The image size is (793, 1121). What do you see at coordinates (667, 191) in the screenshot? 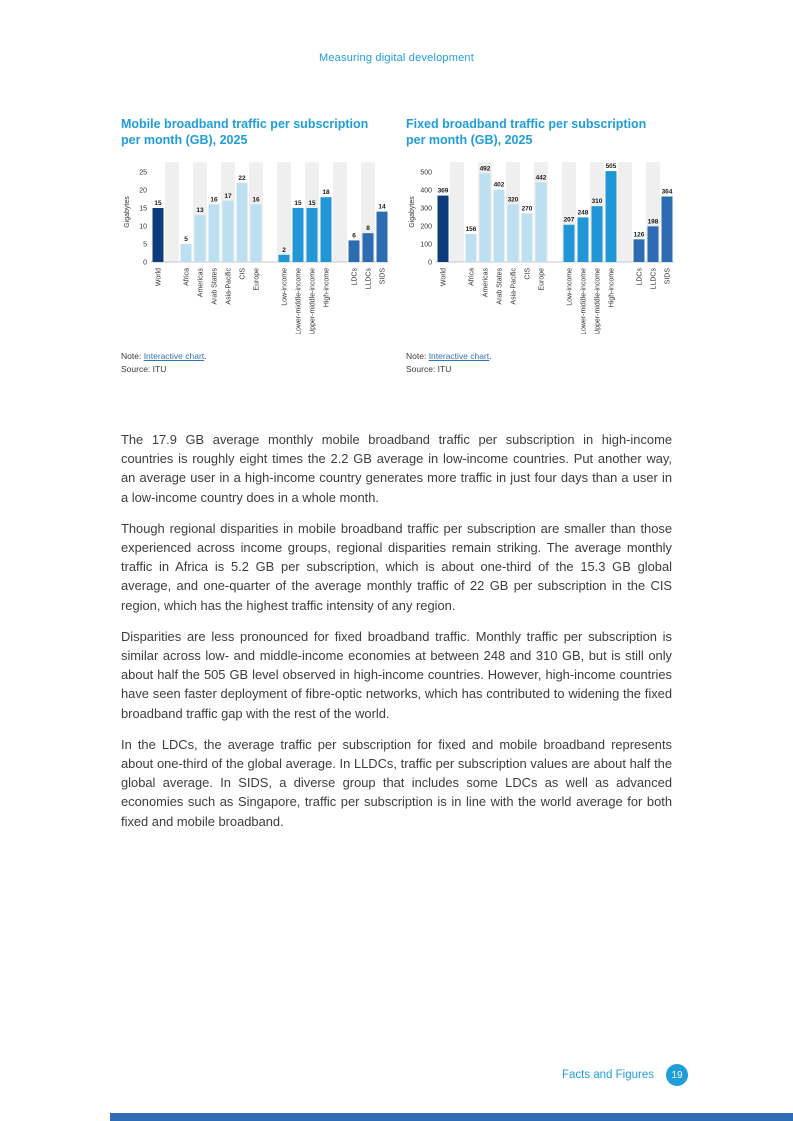
I see `svg-text: 364` at bounding box center [667, 191].